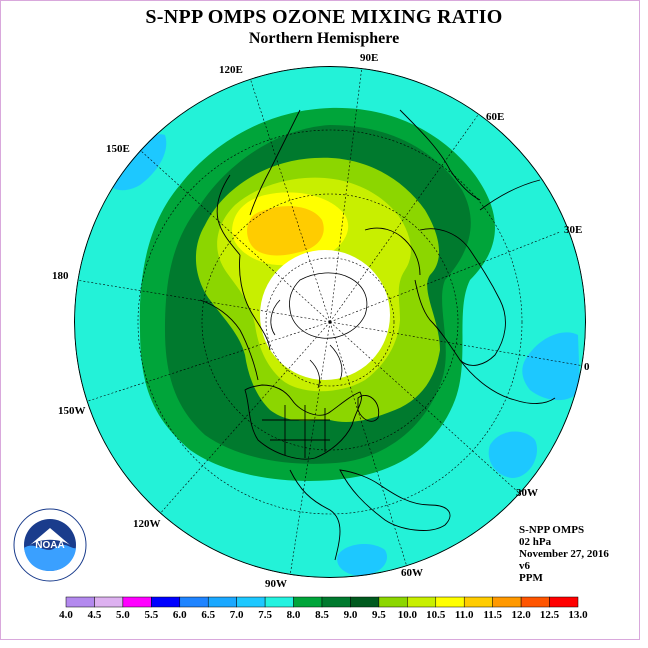  I want to click on colorbar-tick-label: 12.5, so click(550, 615).